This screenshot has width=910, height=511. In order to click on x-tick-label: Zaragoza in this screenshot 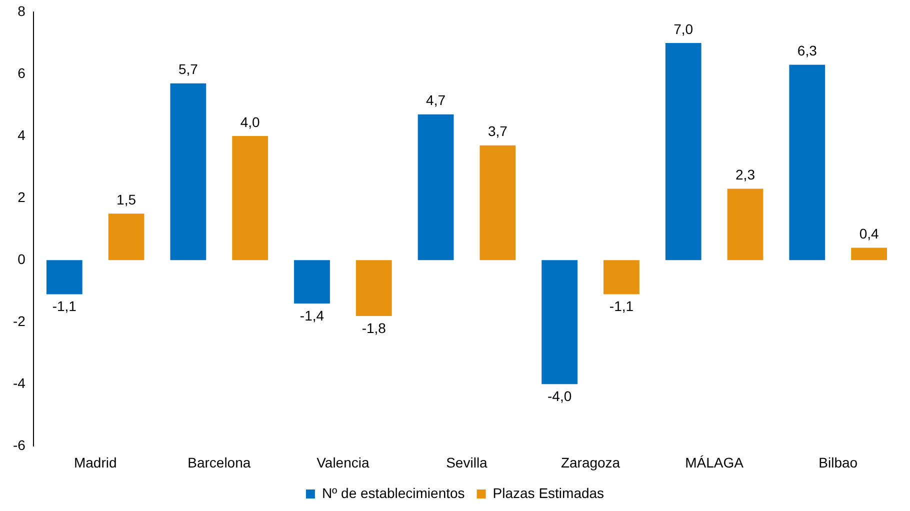, I will do `click(590, 462)`.